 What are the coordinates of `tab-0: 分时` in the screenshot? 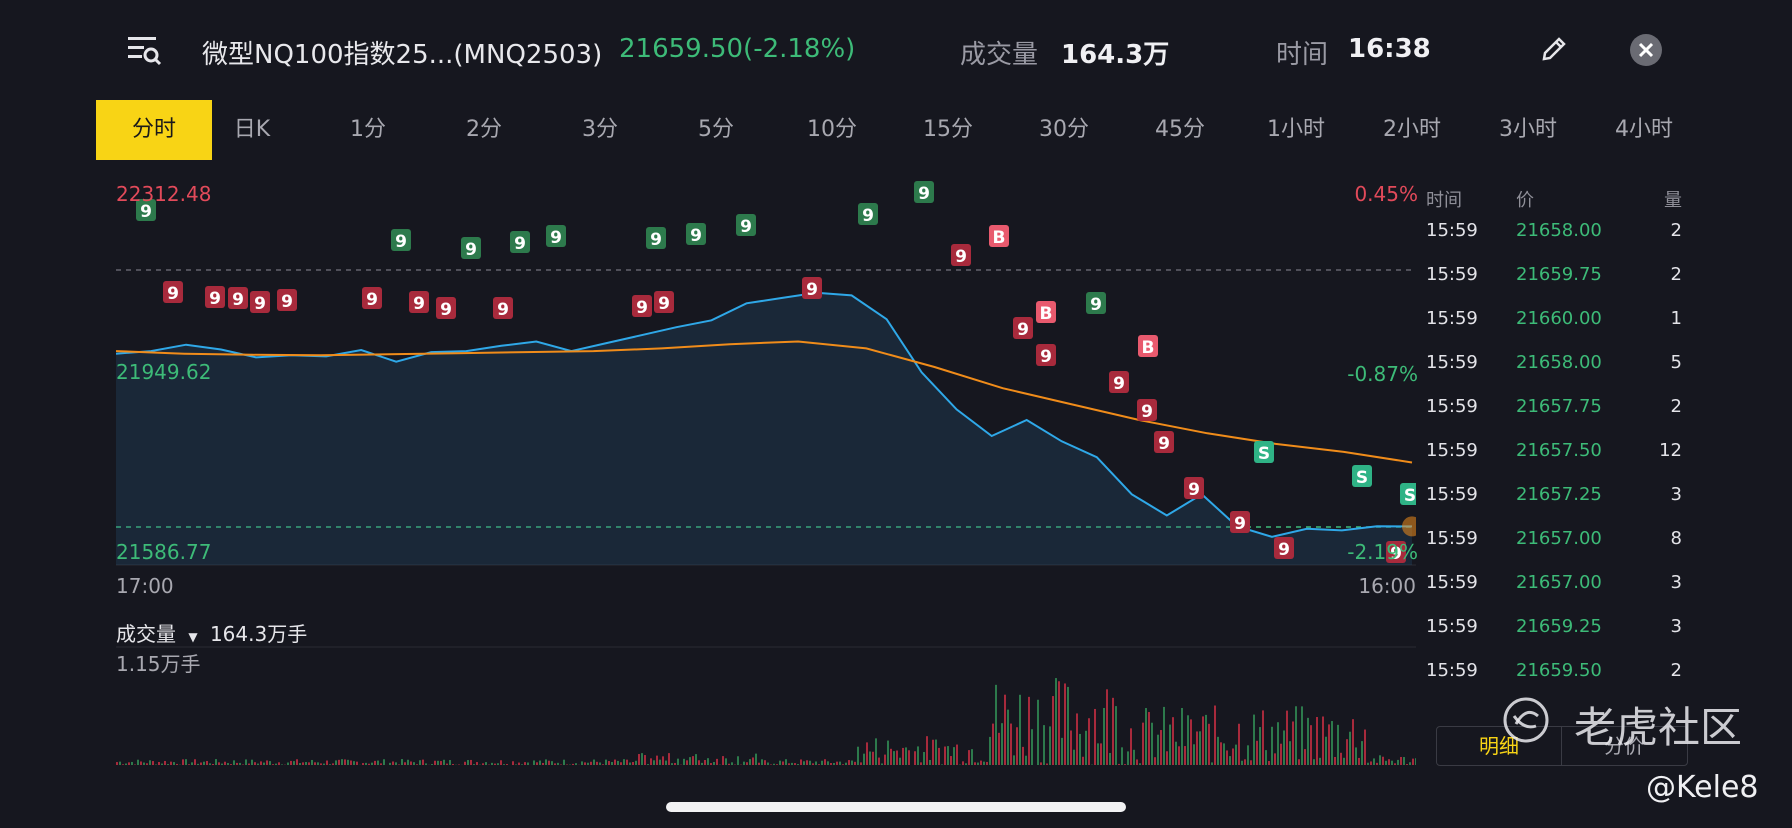 It's located at (154, 130).